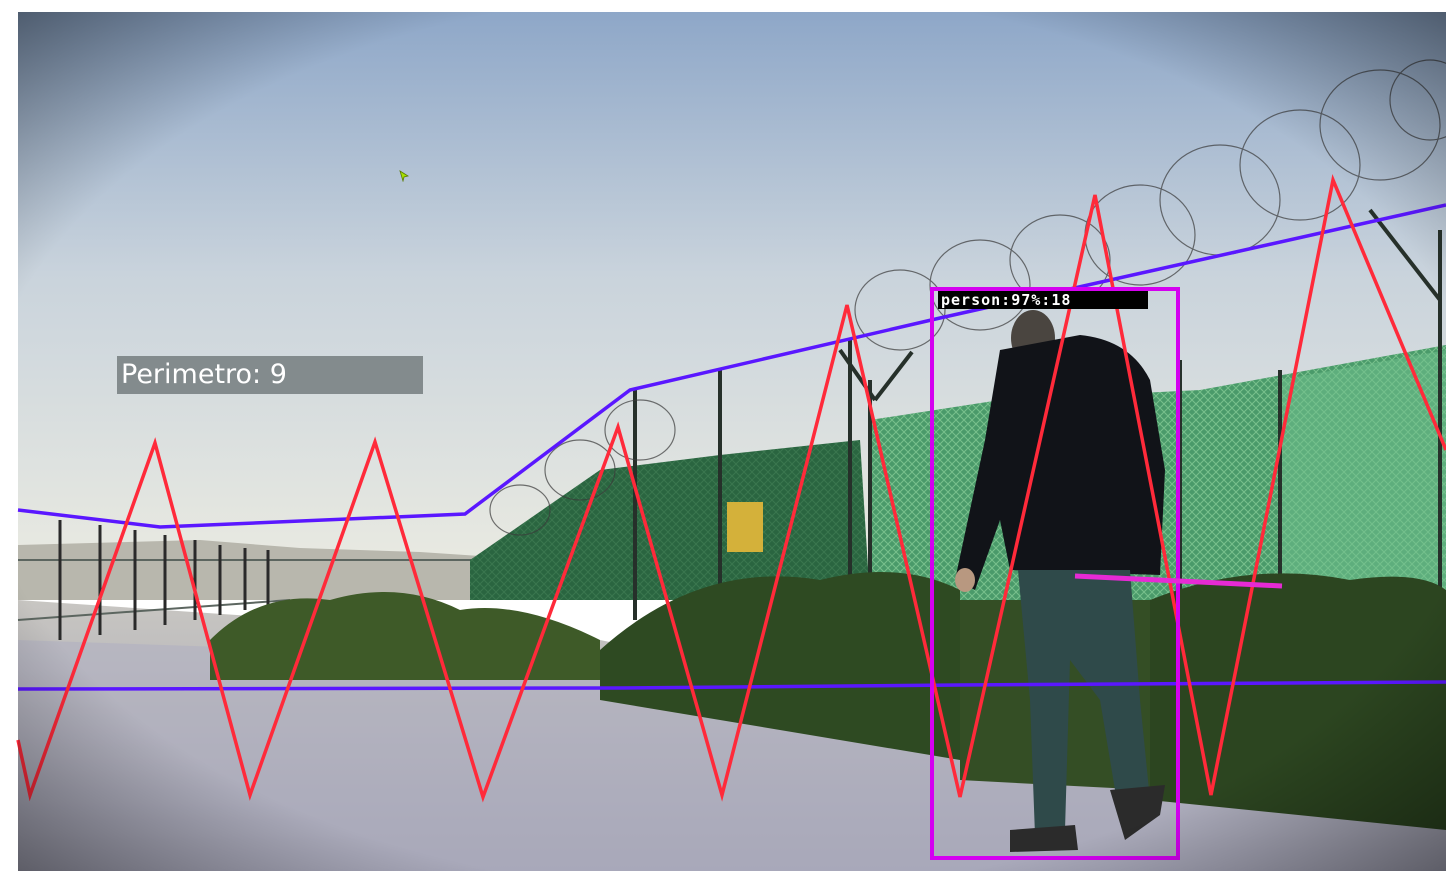  What do you see at coordinates (270, 375) in the screenshot?
I see `perimeter-counter-label: Perimetro: 9` at bounding box center [270, 375].